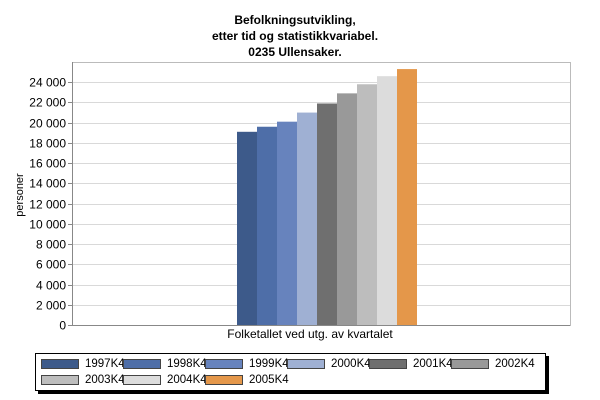 Image resolution: width=600 pixels, height=400 pixels. What do you see at coordinates (329, 363) in the screenshot?
I see `legend-item-2000K4: 2000K4` at bounding box center [329, 363].